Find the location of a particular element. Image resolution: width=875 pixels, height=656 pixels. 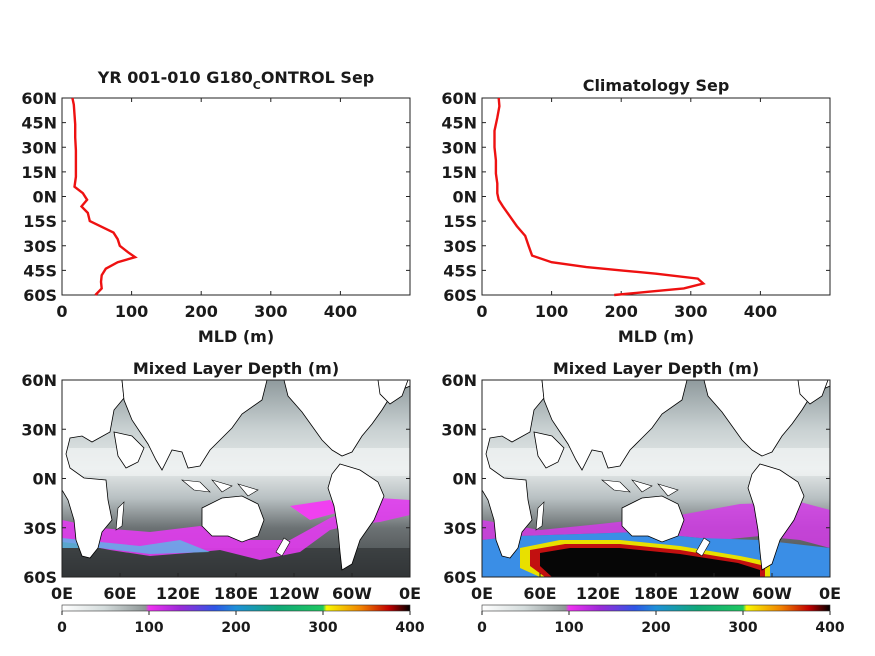

panel-title: Climatology Sep is located at coordinates (656, 85).